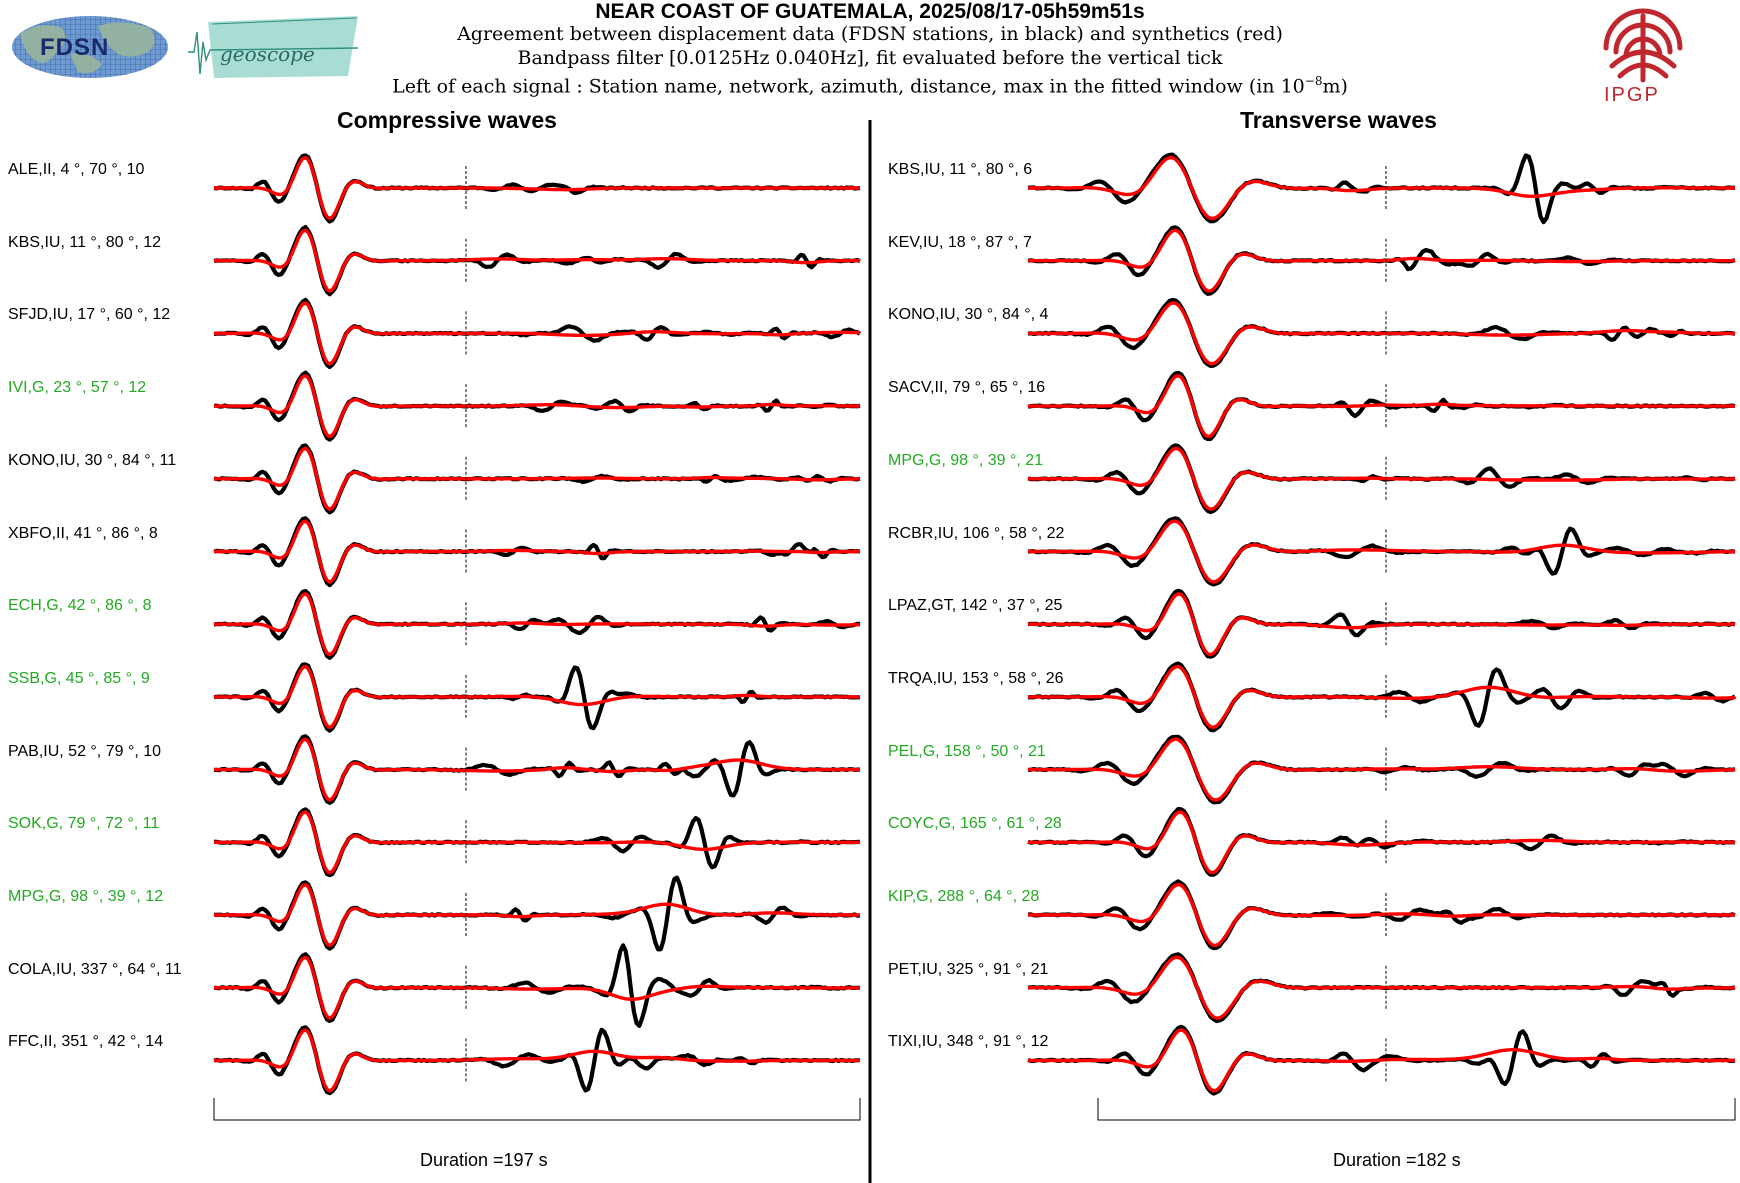 This screenshot has height=1183, width=1740. I want to click on station-label: IVI,G, 23 °, 57 °, 12, so click(77, 388).